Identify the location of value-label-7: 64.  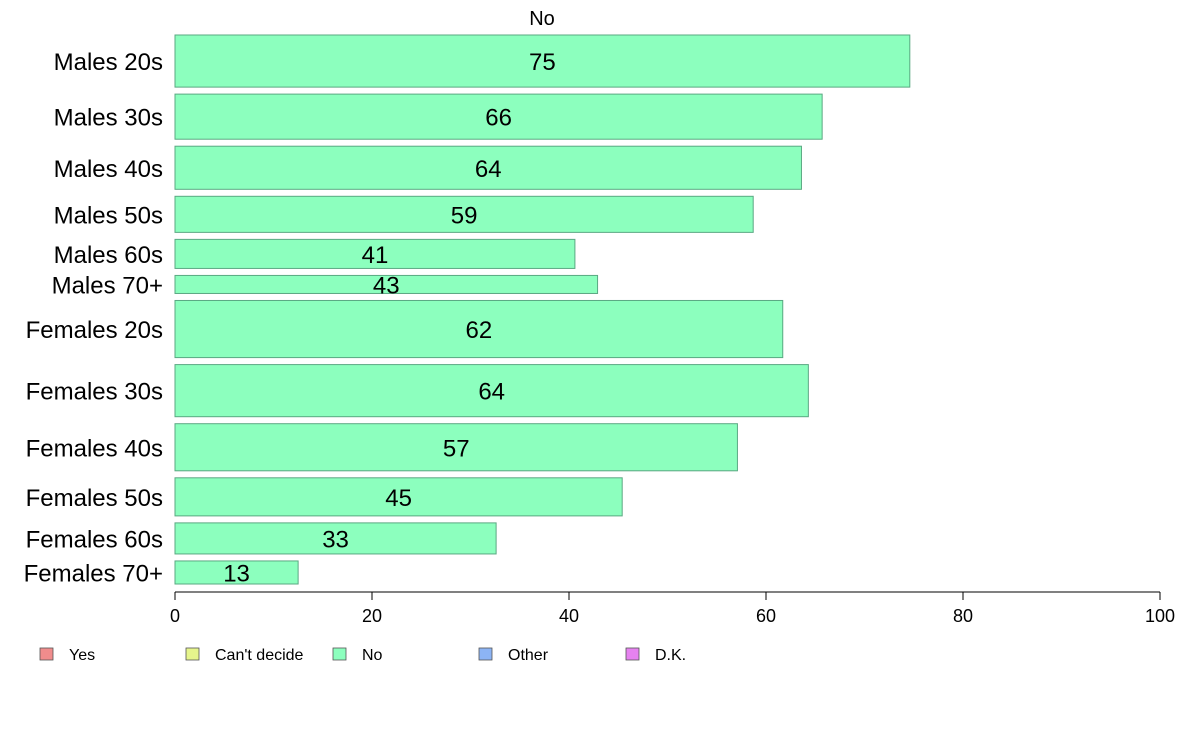
(491, 392).